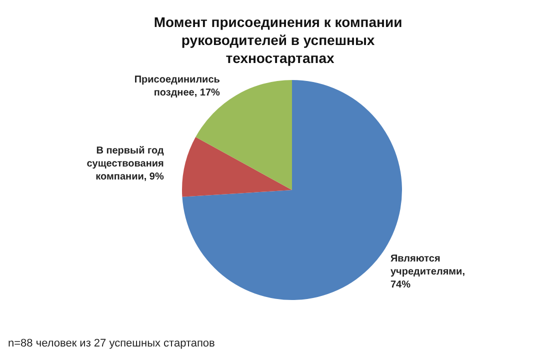 This screenshot has height=357, width=560. Describe the element at coordinates (177, 86) in the screenshot. I see `slice-label: Присоединились позднее, 17%` at that location.